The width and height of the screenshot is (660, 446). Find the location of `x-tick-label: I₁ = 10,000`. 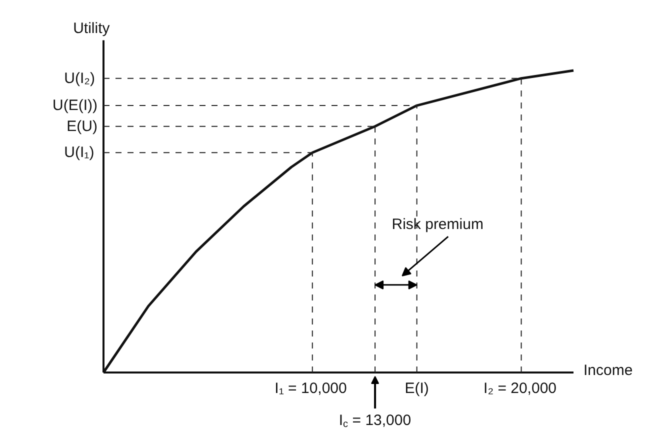

x-tick-label: I₁ = 10,000 is located at coordinates (310, 388).